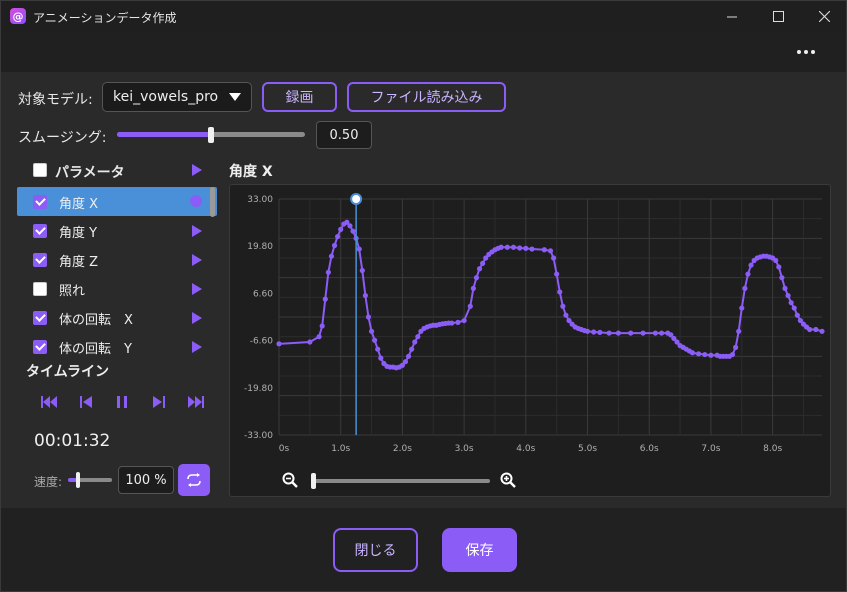 The image size is (847, 592). I want to click on skip-to-end-button, so click(196, 402).